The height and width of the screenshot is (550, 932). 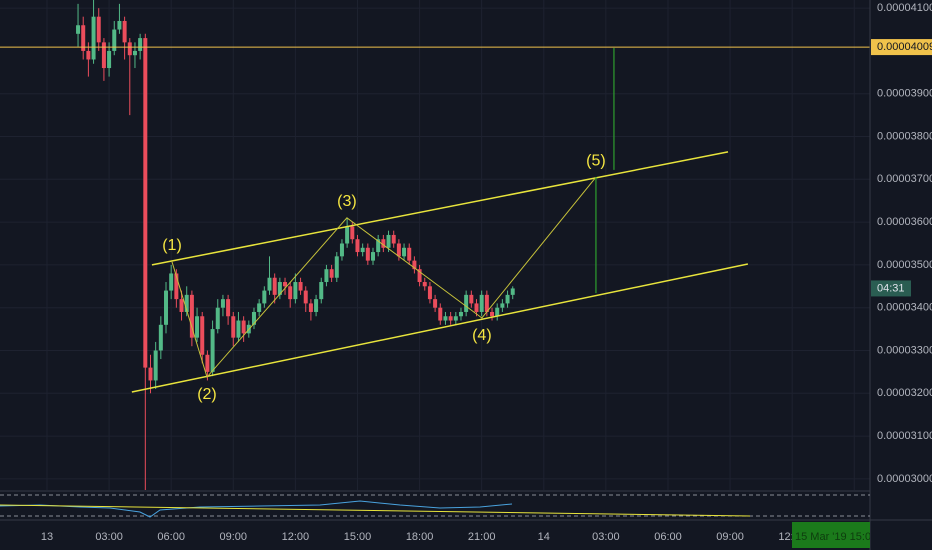 I want to click on countdown-tag, so click(x=891, y=288).